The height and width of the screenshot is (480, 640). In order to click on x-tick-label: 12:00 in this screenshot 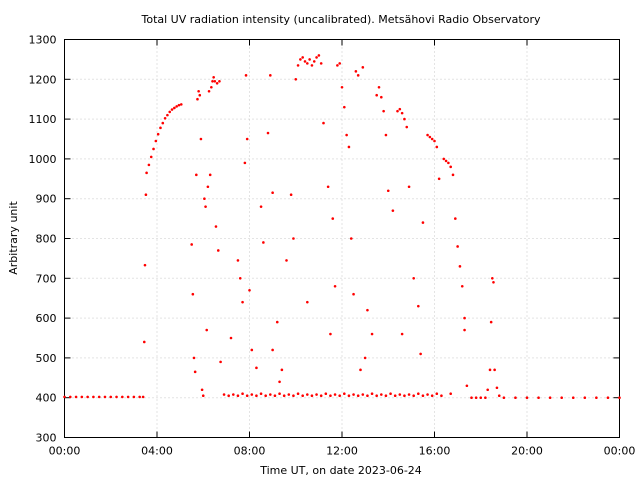, I will do `click(342, 451)`.